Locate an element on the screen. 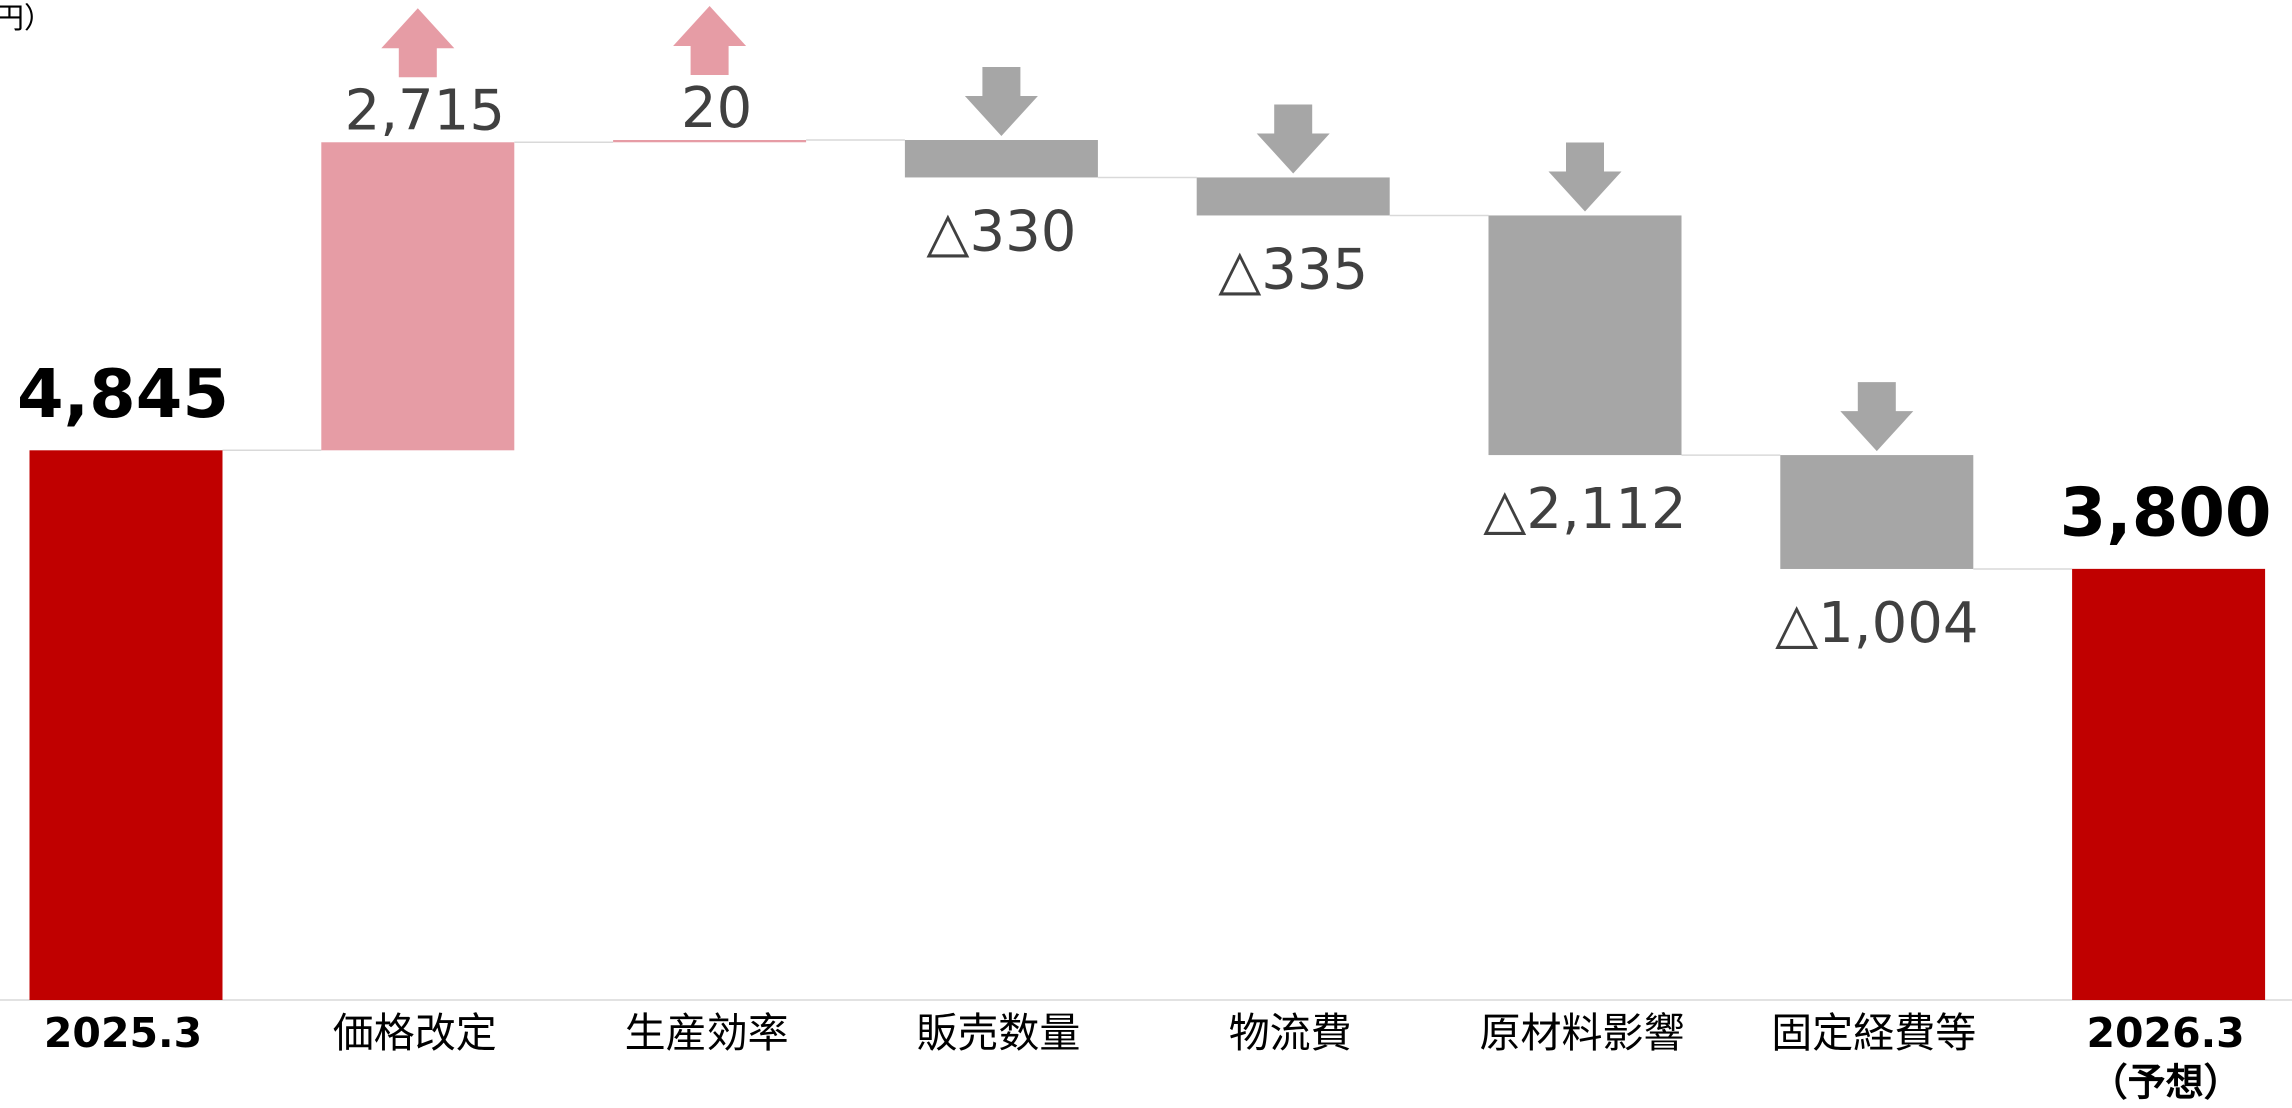 The width and height of the screenshot is (2292, 1108). x-tick-label: 2025.3 is located at coordinates (123, 1033).